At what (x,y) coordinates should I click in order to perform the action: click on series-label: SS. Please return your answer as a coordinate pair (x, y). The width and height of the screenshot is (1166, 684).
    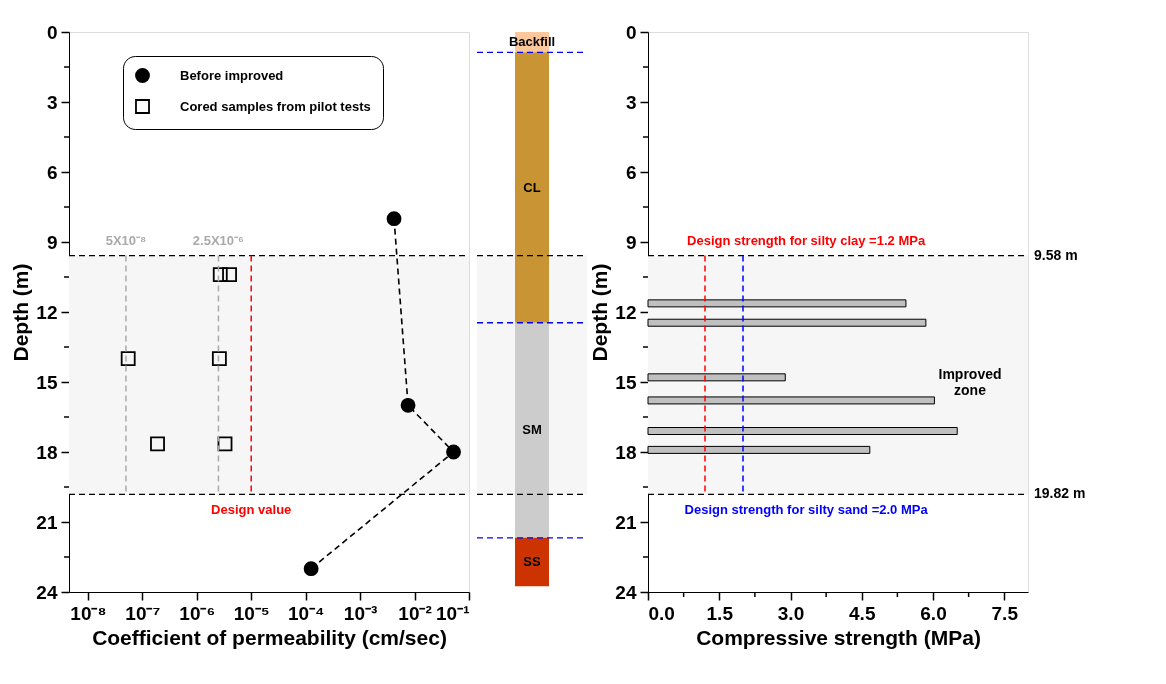
    Looking at the image, I should click on (532, 562).